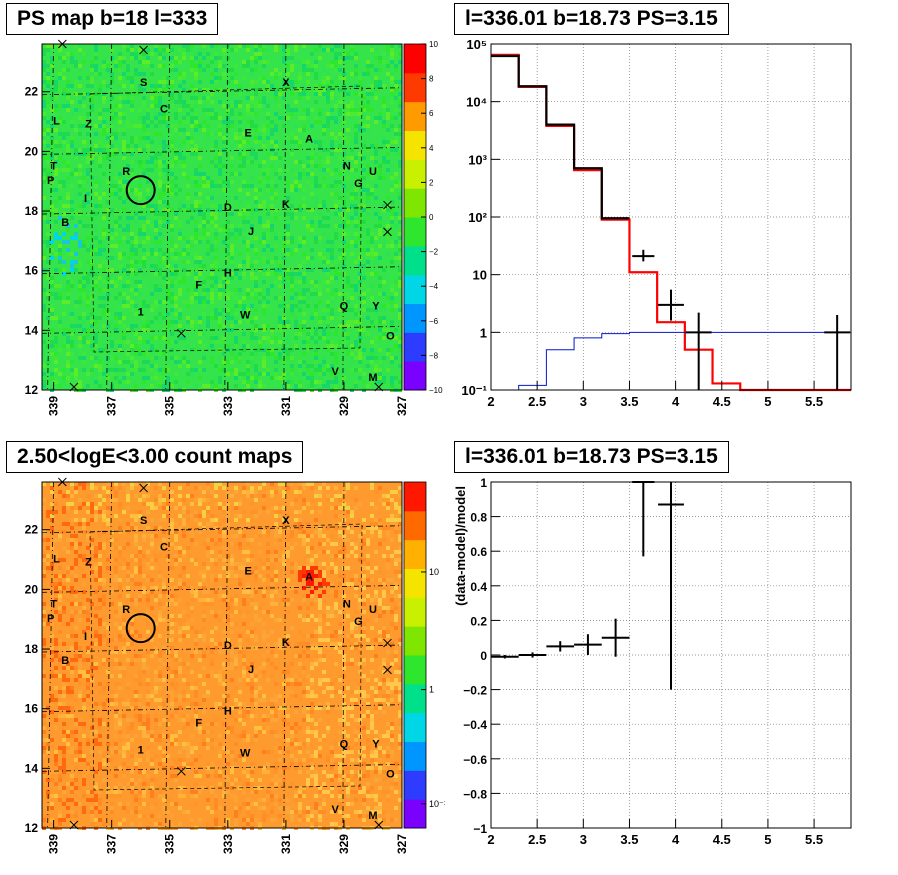 This screenshot has height=875, width=898. Describe the element at coordinates (583, 839) in the screenshot. I see `x-tick-label: 3` at that location.